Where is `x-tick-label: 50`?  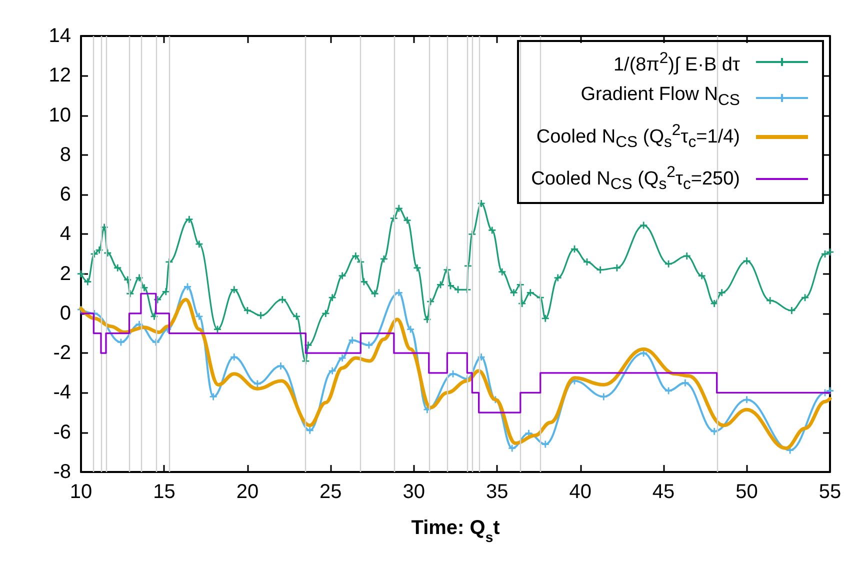
x-tick-label: 50 is located at coordinates (747, 492).